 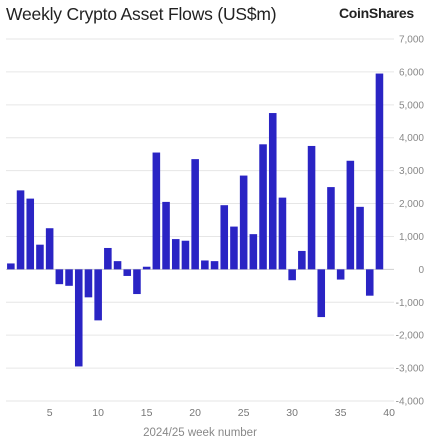 I want to click on x-tick-label: 30, so click(x=292, y=413).